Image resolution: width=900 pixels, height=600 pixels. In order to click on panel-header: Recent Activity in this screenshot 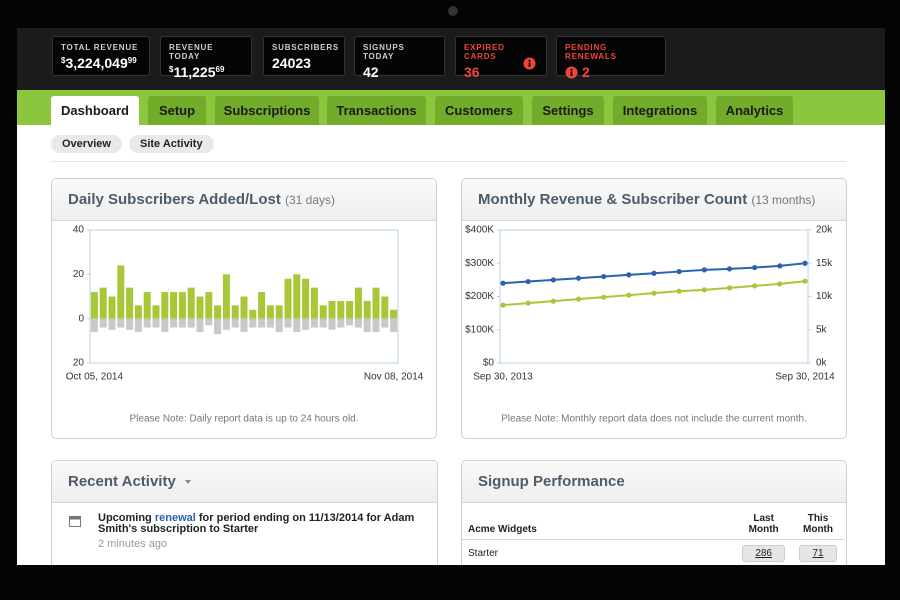, I will do `click(244, 482)`.